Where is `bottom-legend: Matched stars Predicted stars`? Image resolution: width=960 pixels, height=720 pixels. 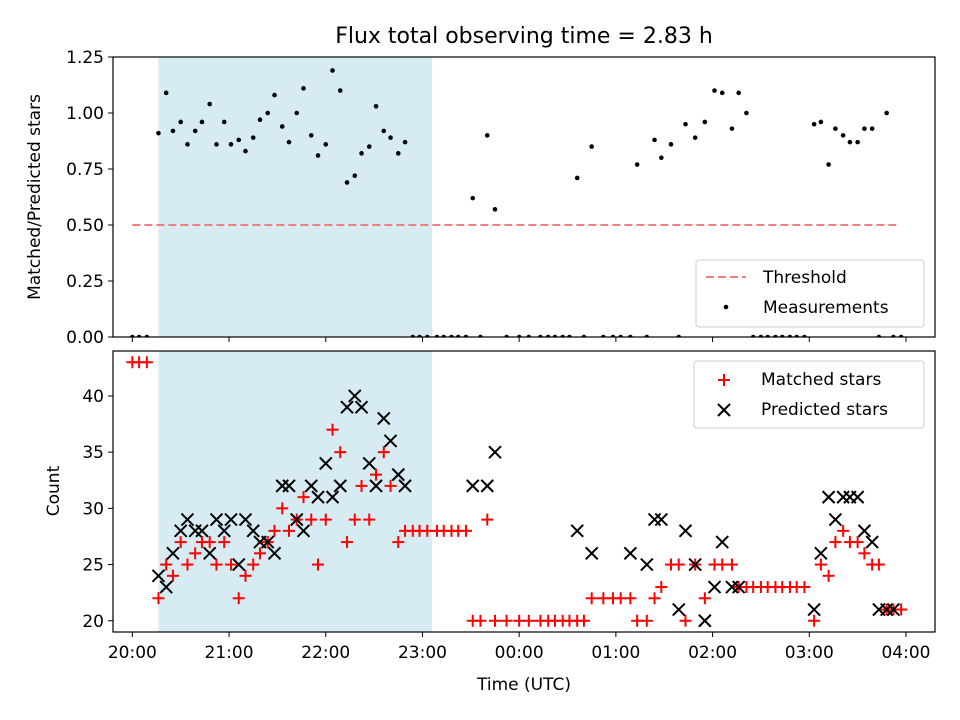 bottom-legend: Matched stars Predicted stars is located at coordinates (809, 394).